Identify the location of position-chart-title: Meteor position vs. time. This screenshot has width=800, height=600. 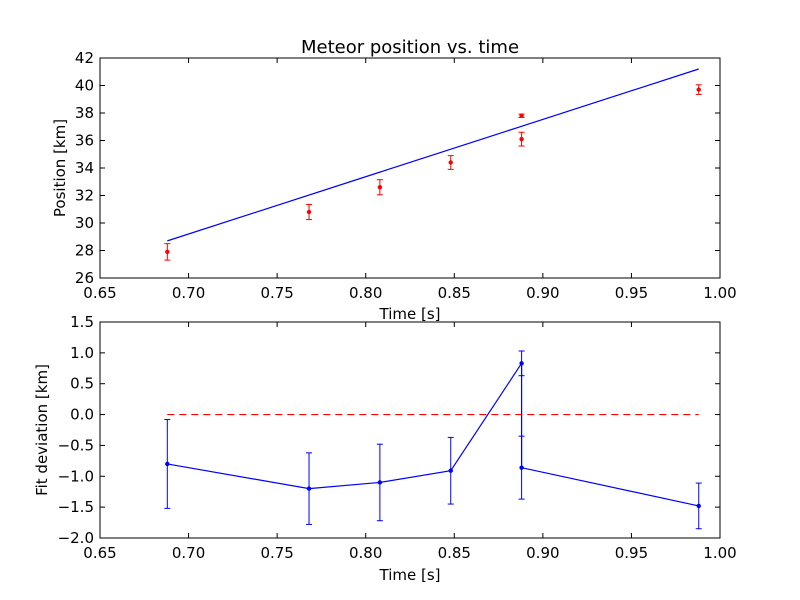
(410, 47).